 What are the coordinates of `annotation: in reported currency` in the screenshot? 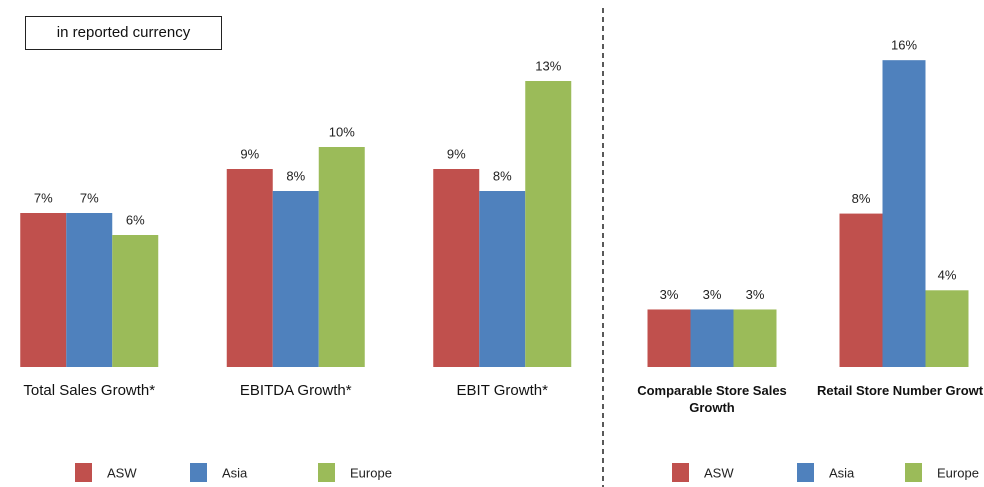 It's located at (123, 33).